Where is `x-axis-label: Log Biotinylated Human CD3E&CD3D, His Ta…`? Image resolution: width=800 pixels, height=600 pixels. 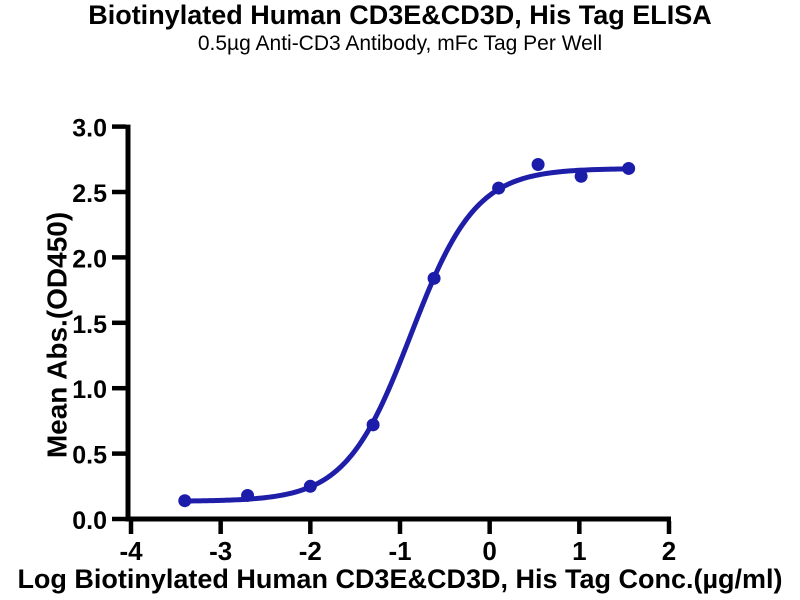
x-axis-label: Log Biotinylated Human CD3E&CD3D, His Ta… is located at coordinates (399, 579).